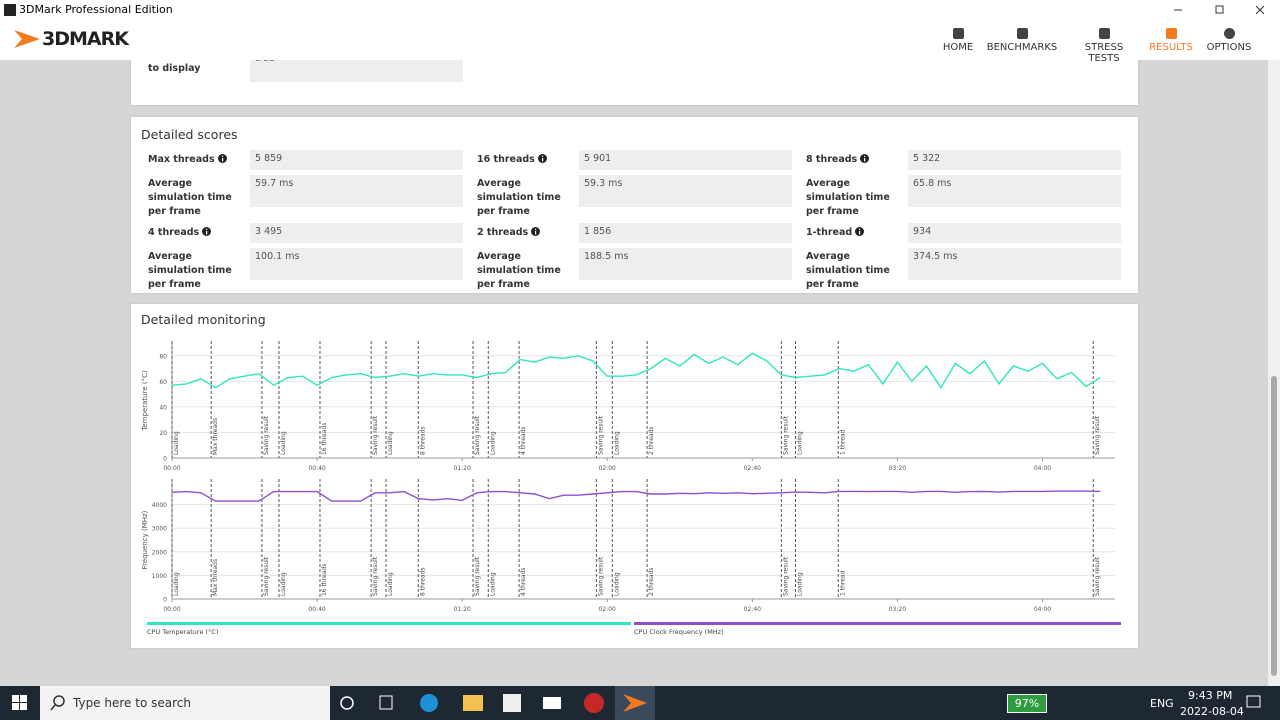  I want to click on language: ENG, so click(1162, 703).